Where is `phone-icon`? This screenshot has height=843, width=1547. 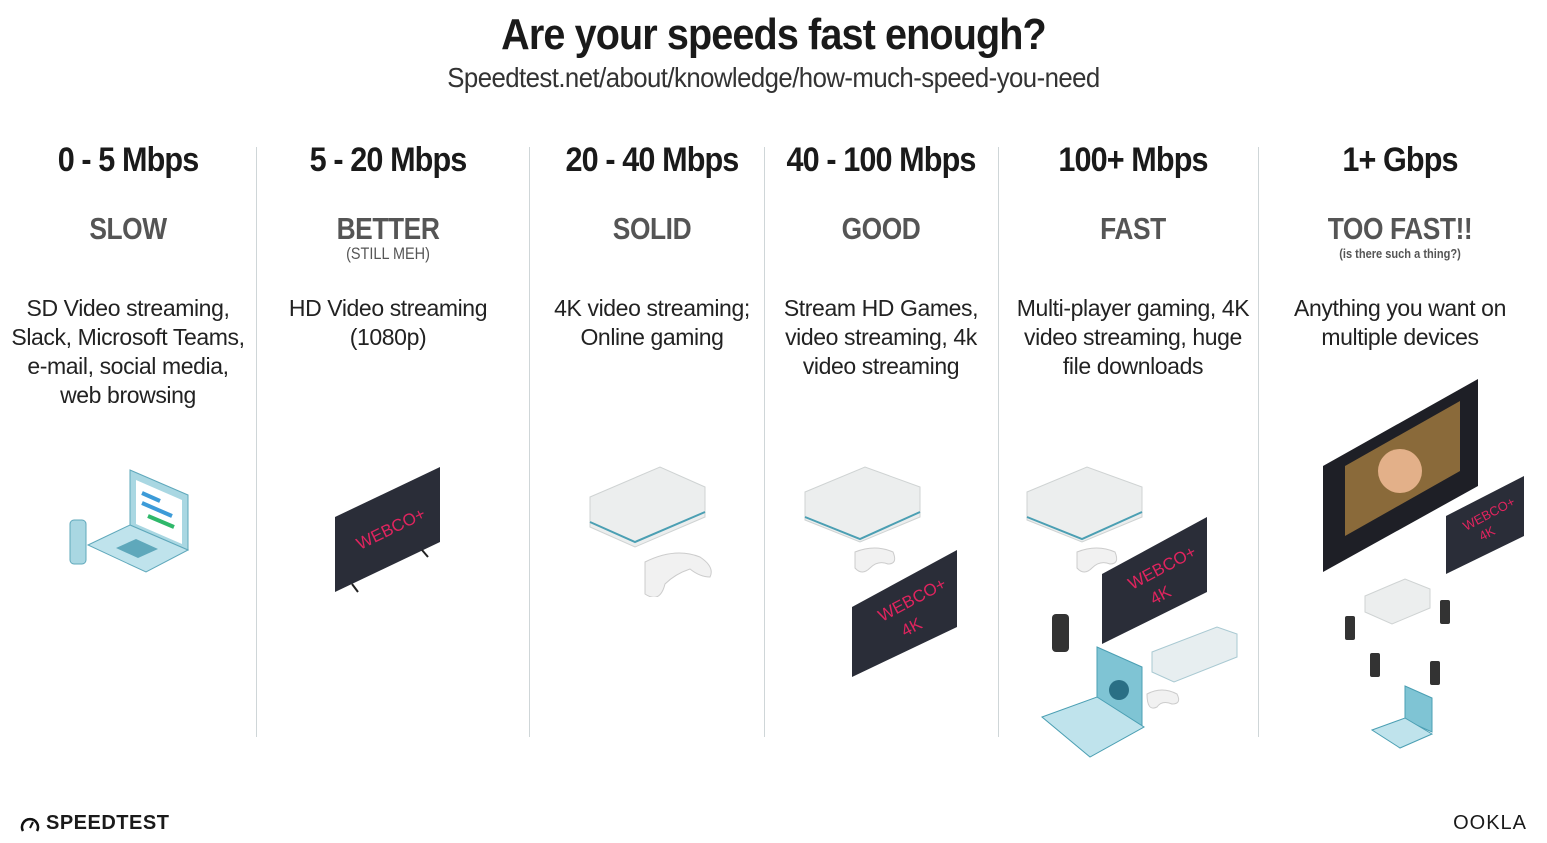 phone-icon is located at coordinates (1060, 633).